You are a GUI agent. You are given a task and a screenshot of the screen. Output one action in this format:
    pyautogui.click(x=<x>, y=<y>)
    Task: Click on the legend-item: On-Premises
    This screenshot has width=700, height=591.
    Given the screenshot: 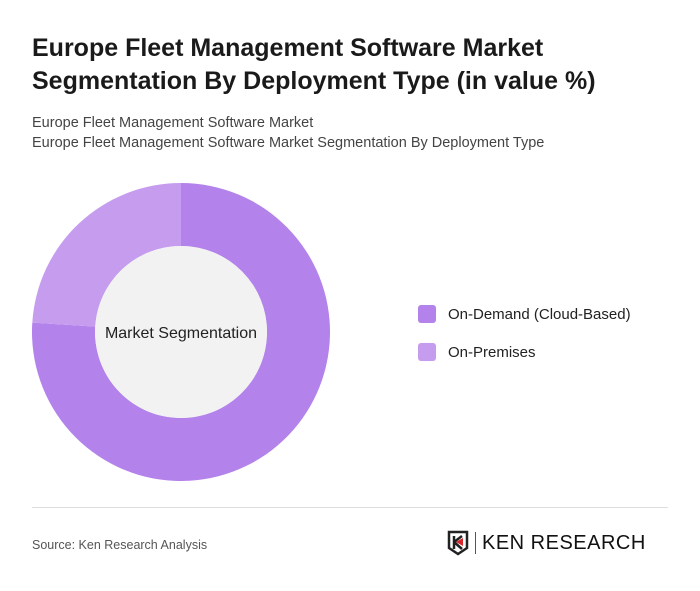 What is the action you would take?
    pyautogui.click(x=524, y=352)
    